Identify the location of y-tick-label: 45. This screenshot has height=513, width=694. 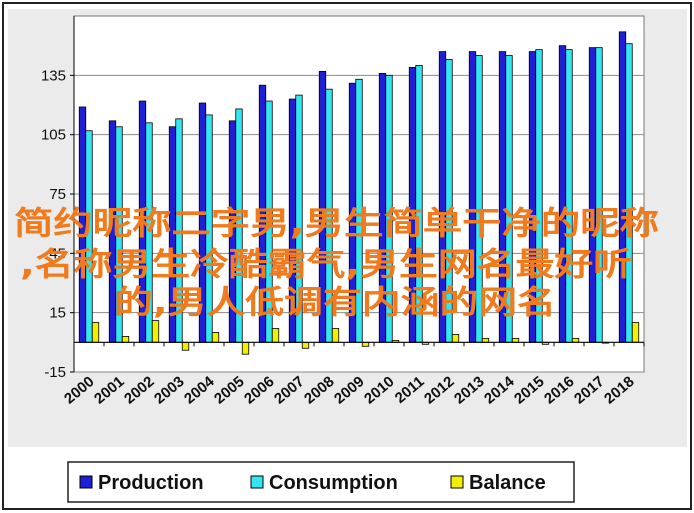
(57, 253).